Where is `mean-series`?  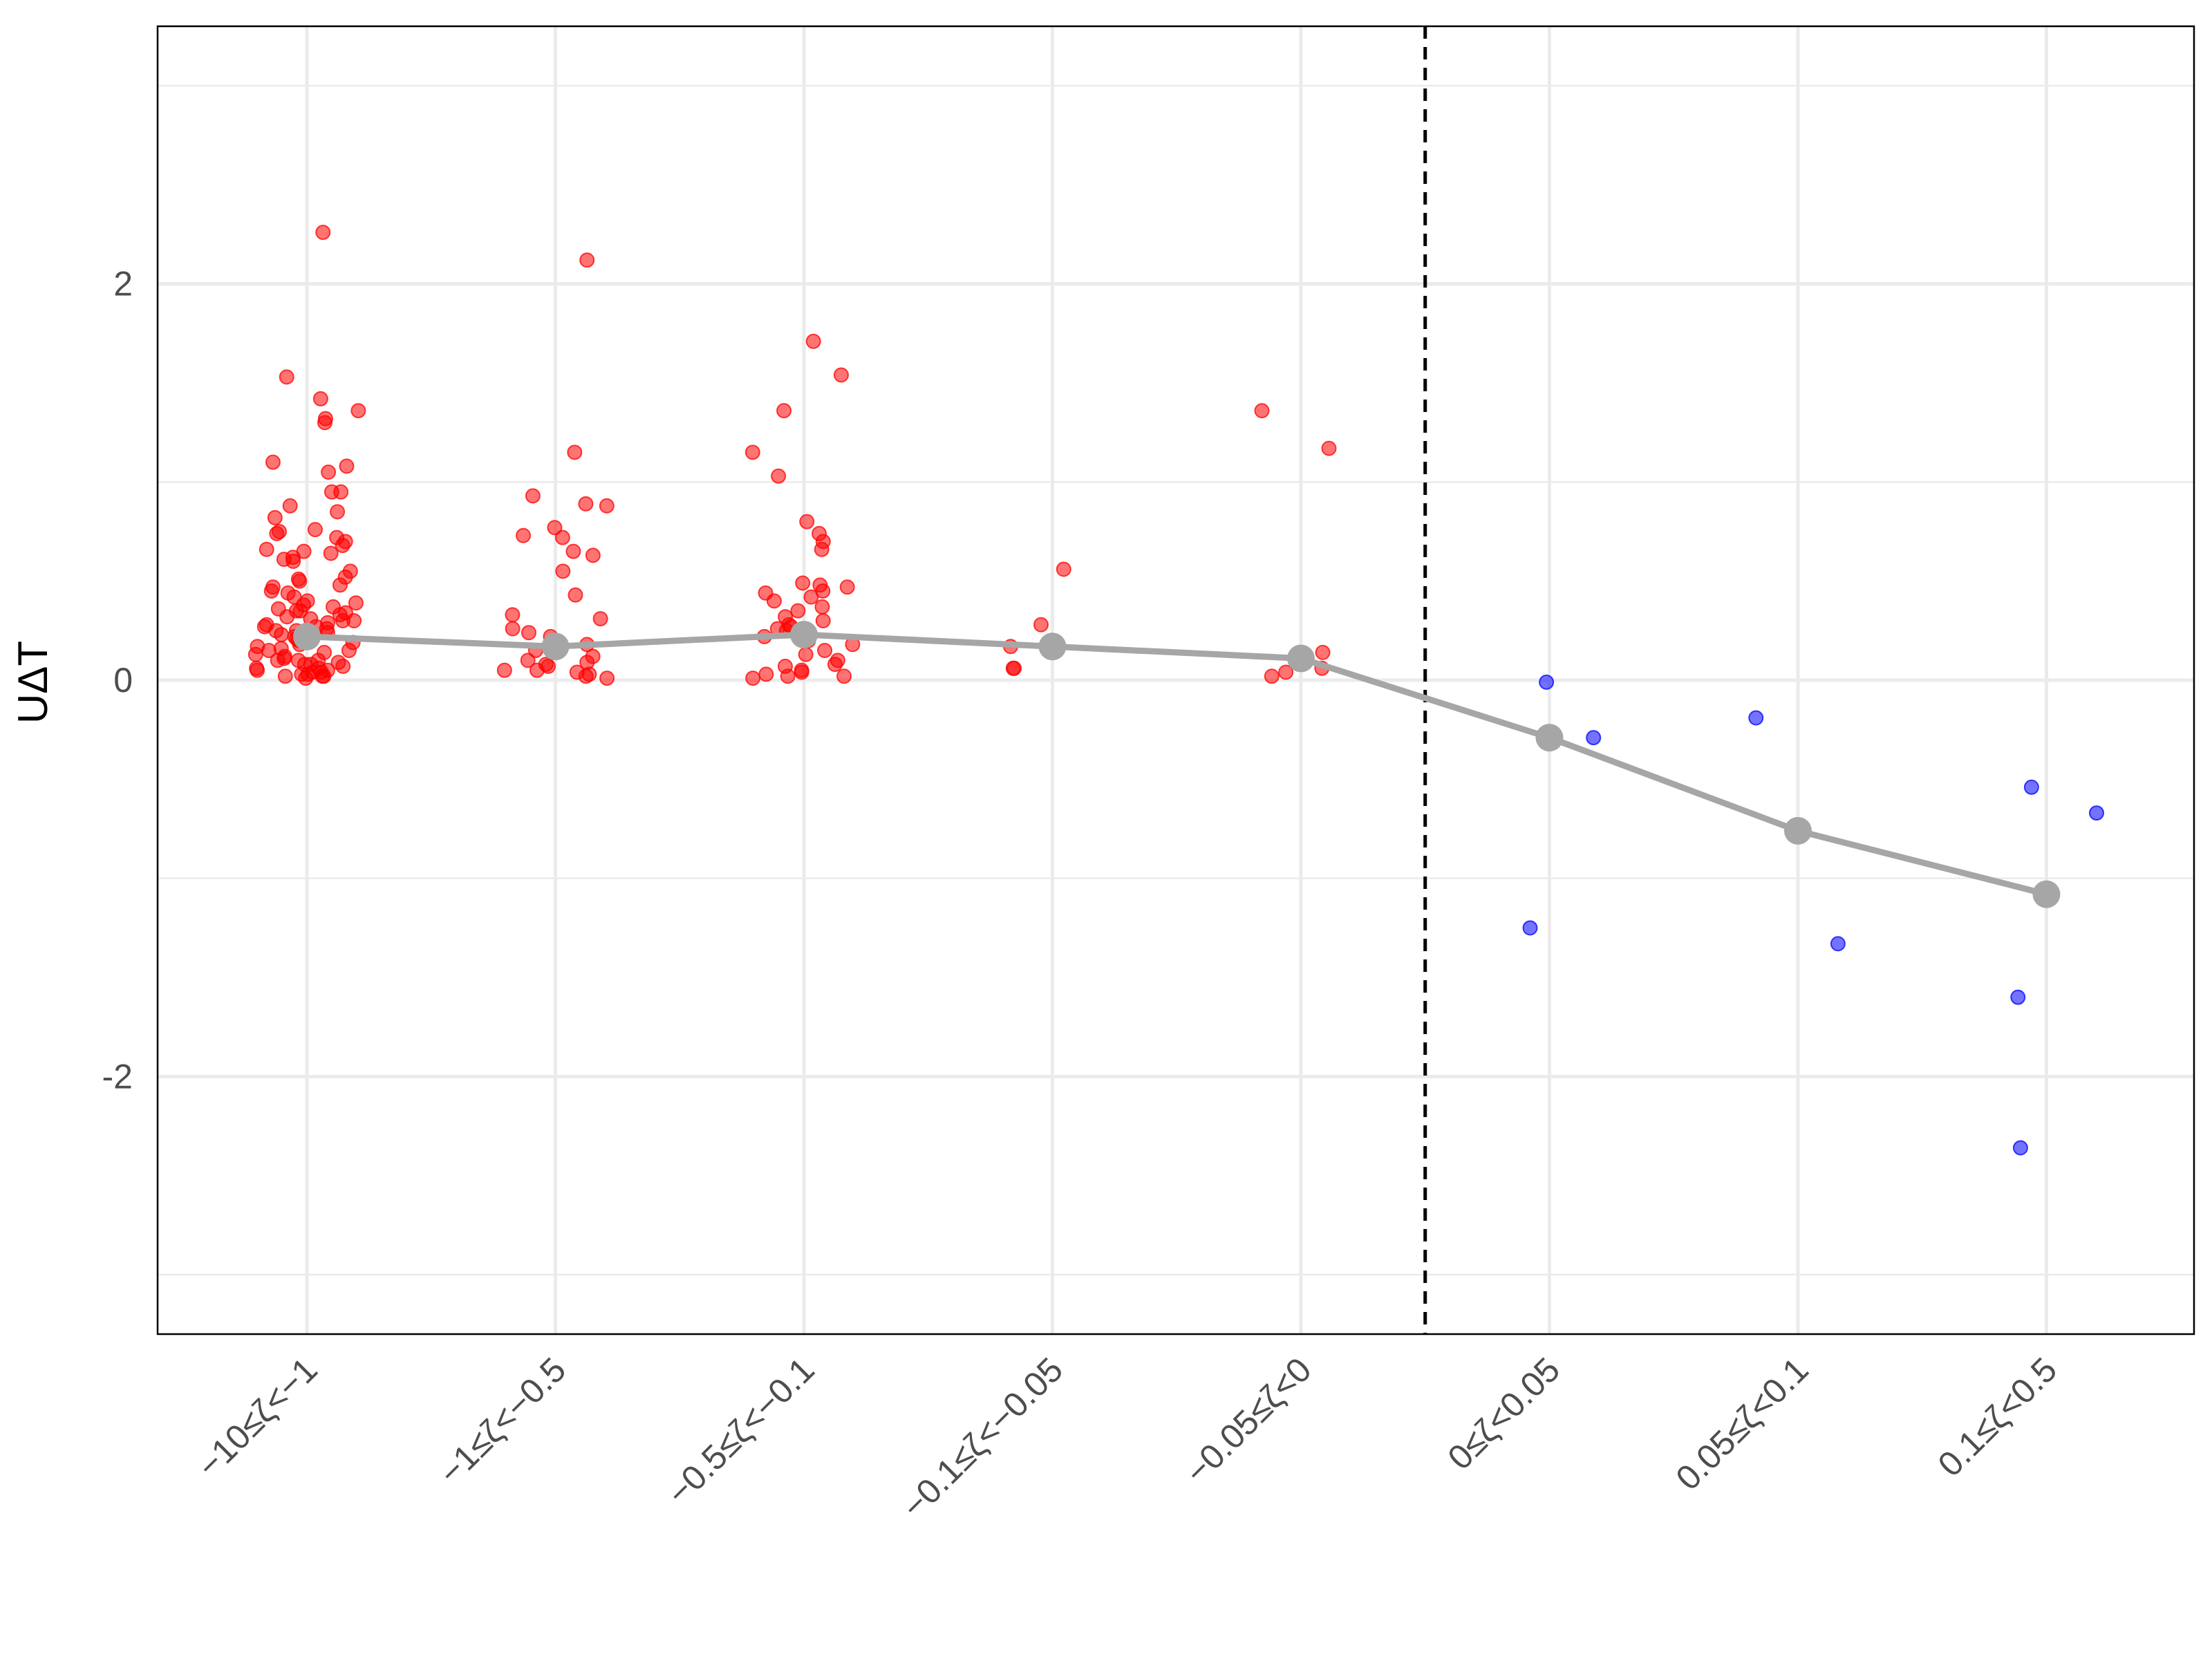
mean-series is located at coordinates (1177, 765).